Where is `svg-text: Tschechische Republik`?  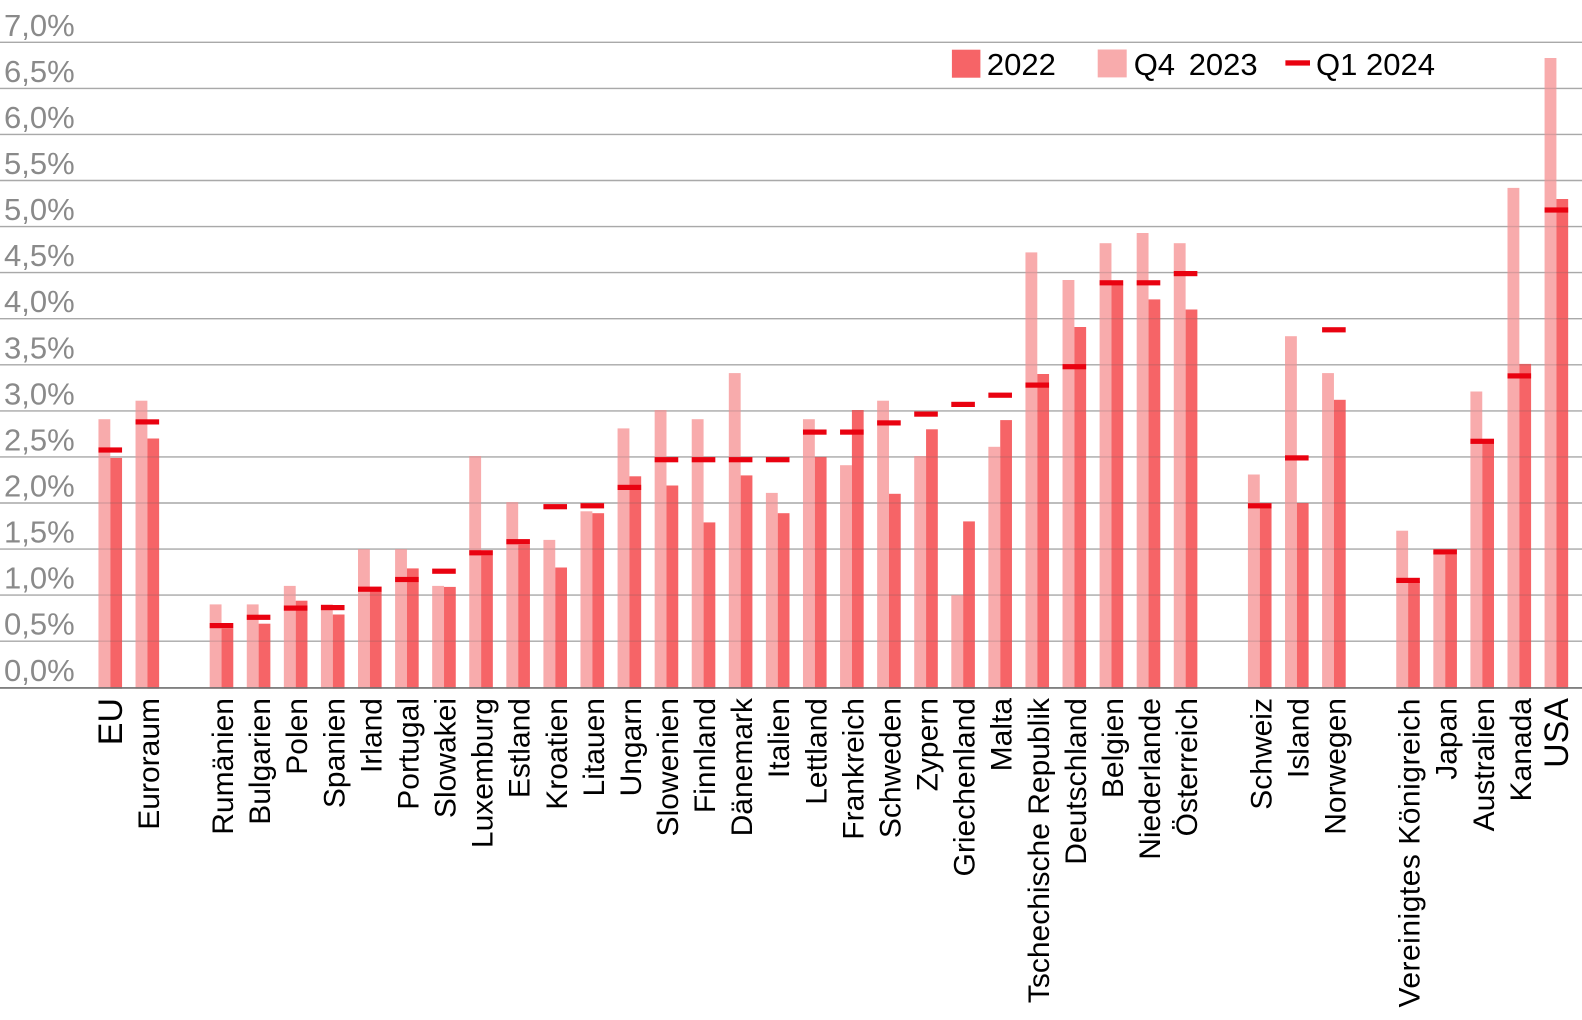
svg-text: Tschechische Republik is located at coordinates (1039, 850).